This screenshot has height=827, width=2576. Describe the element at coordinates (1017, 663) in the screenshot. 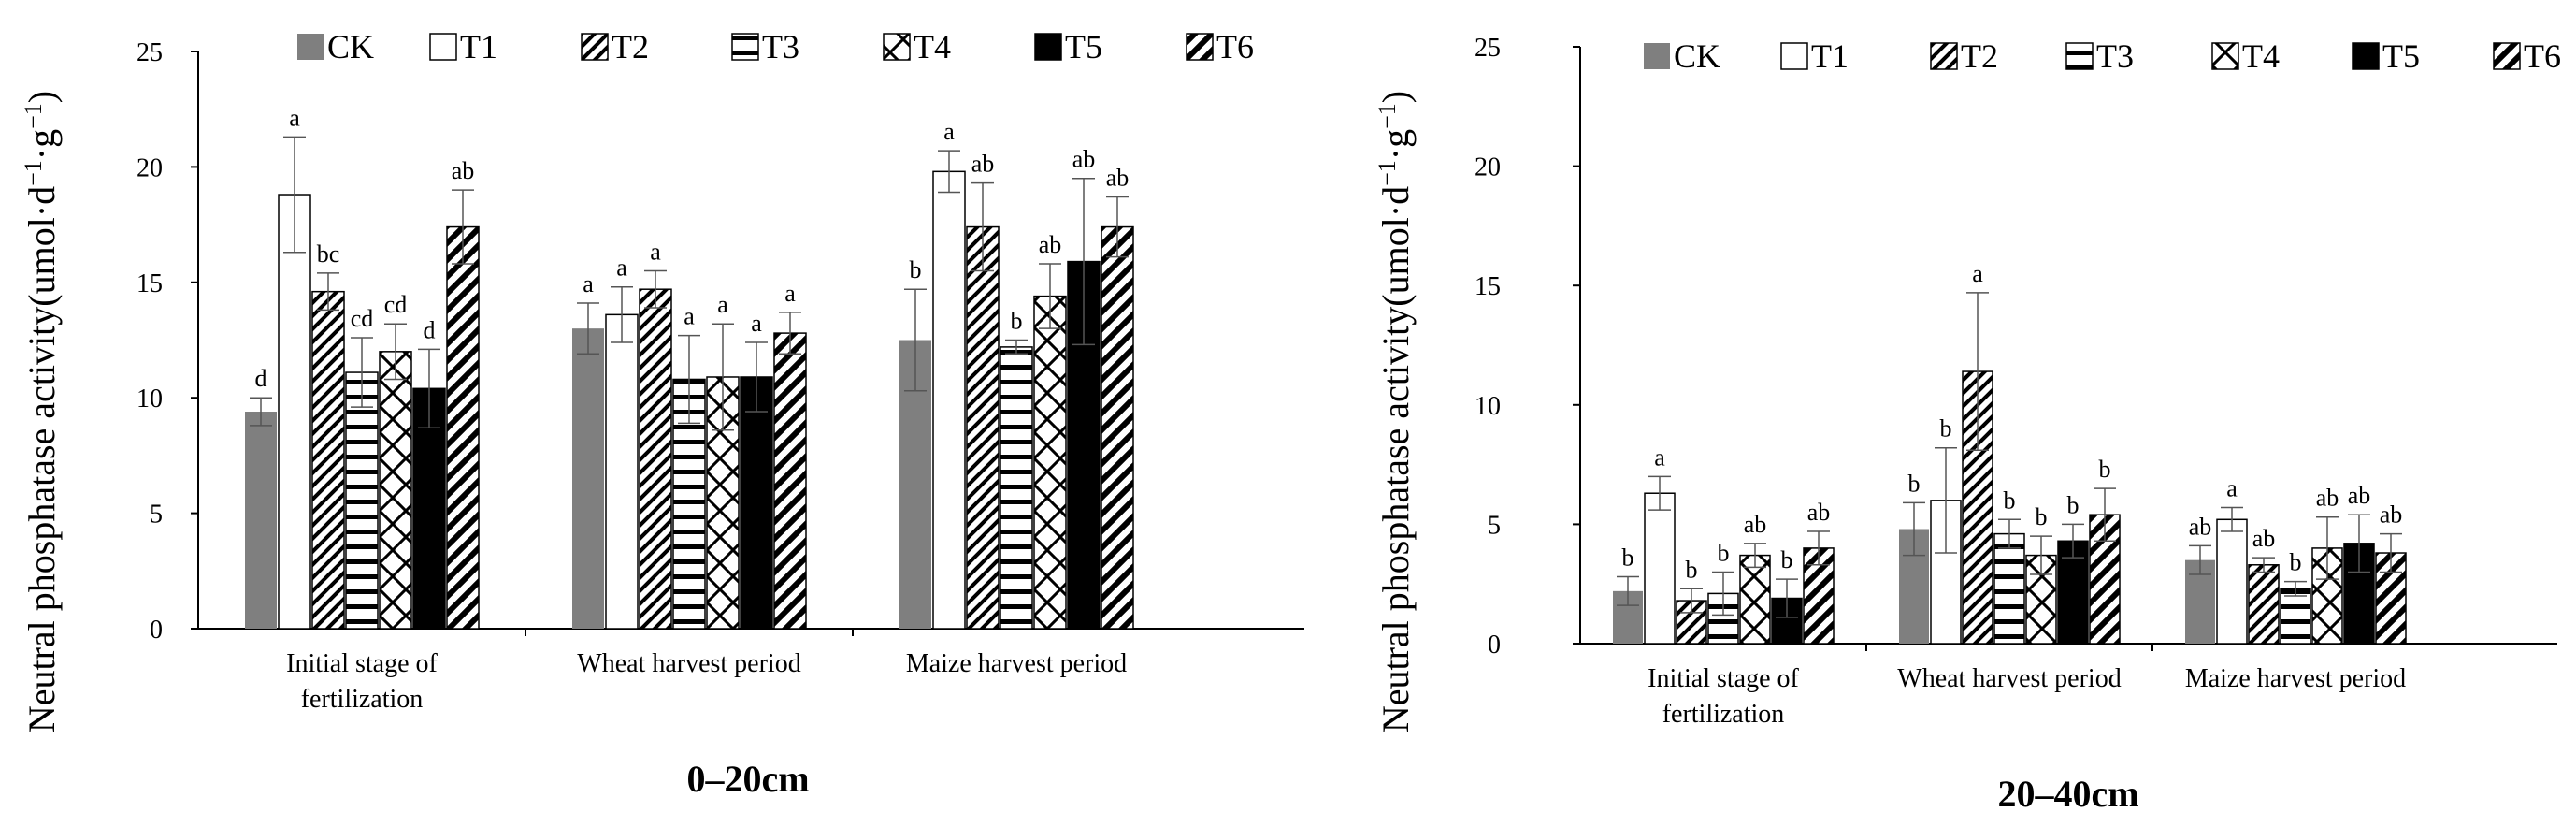

I see `category-label: Maize harvest period` at that location.